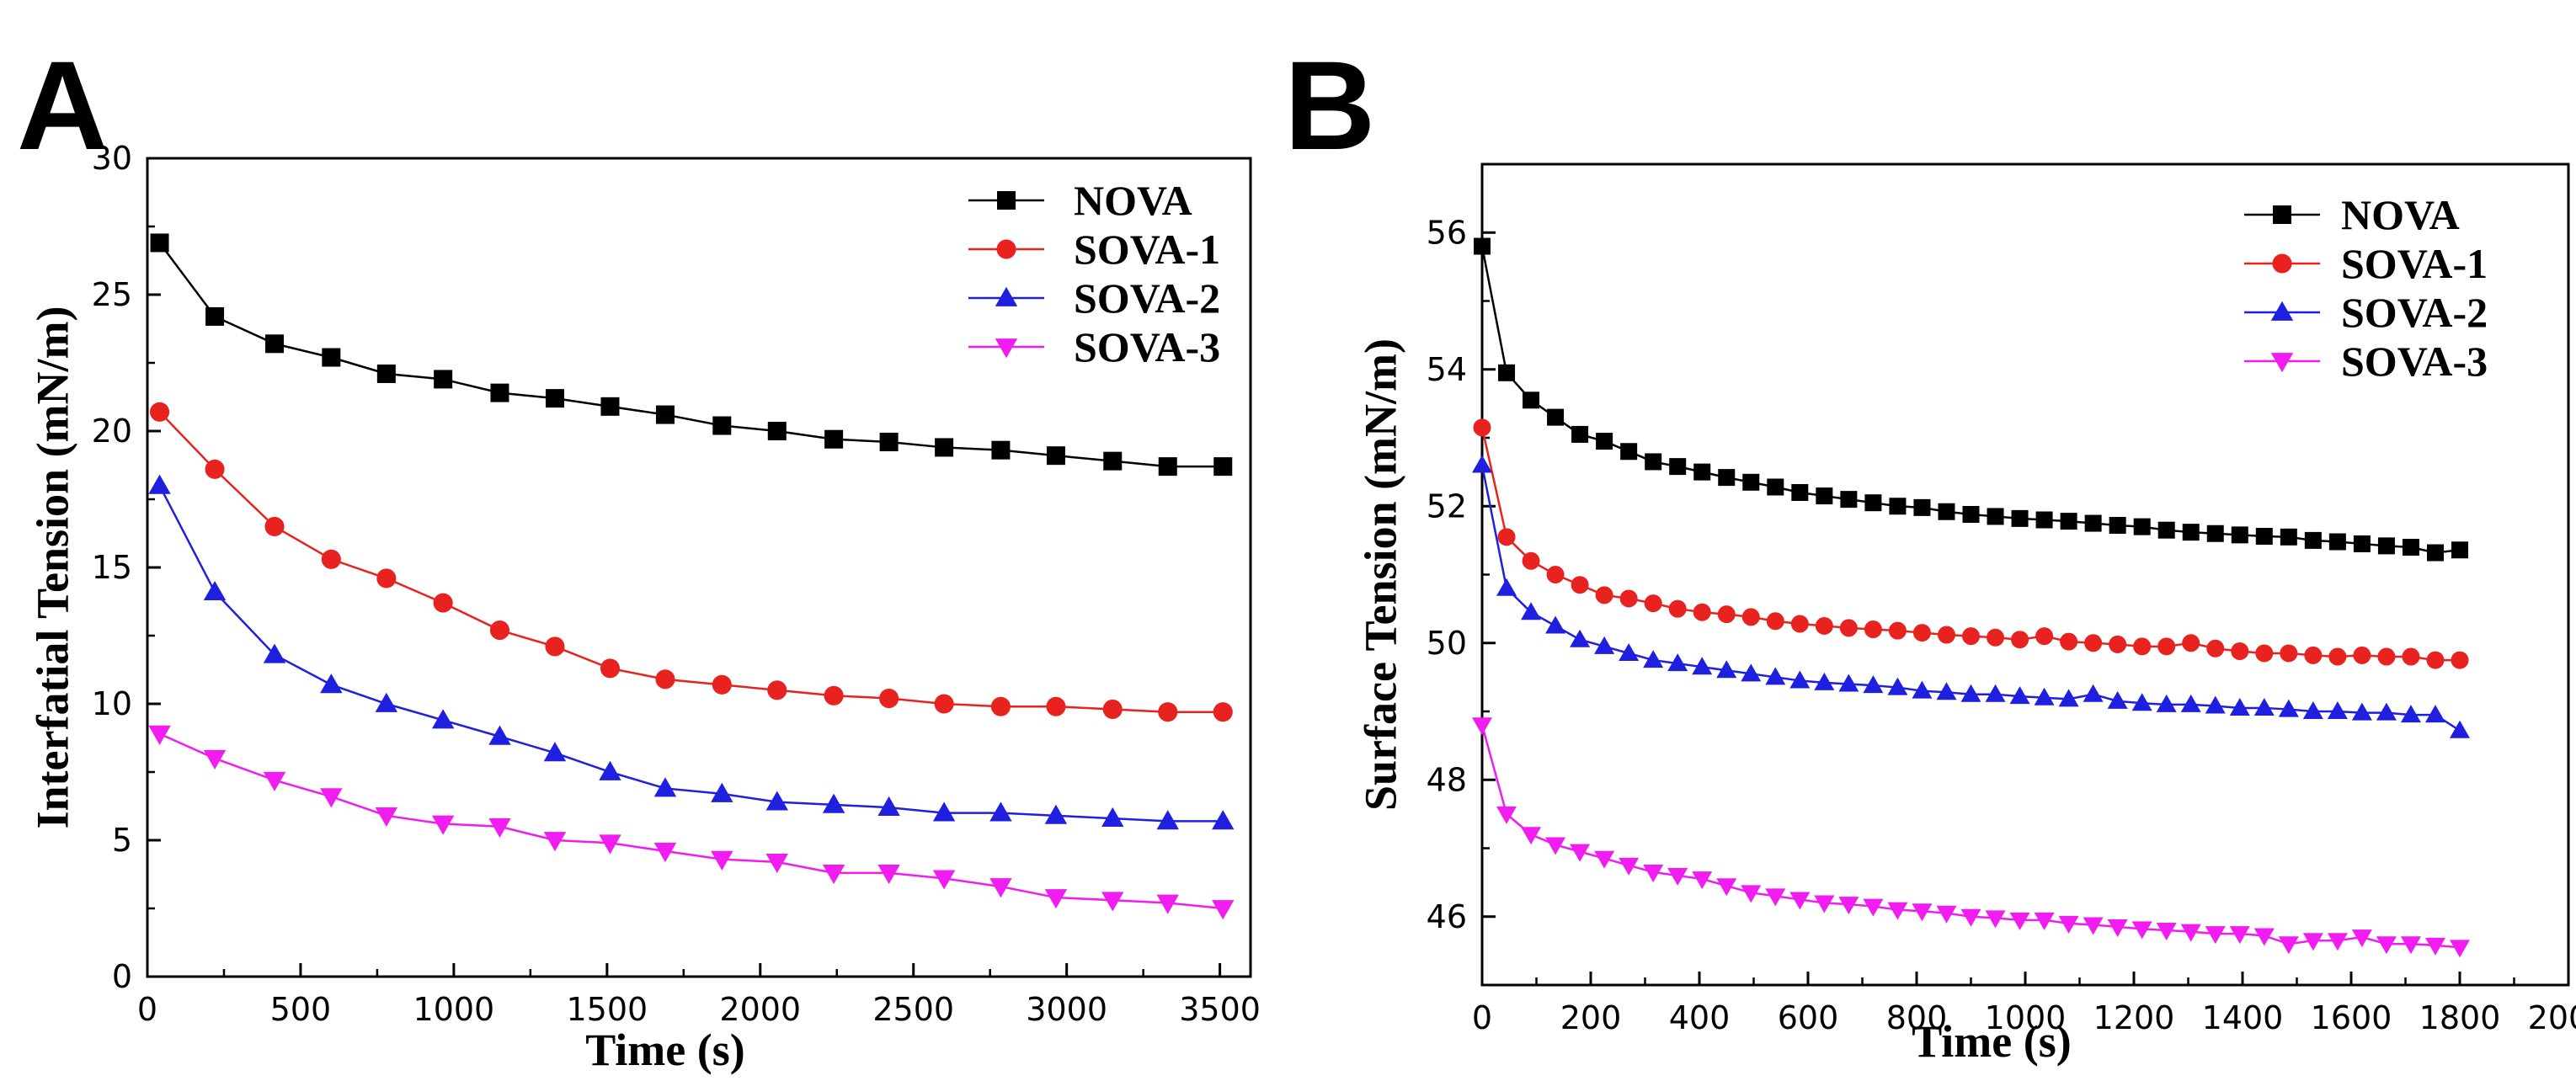 Image resolution: width=2576 pixels, height=1081 pixels. What do you see at coordinates (1447, 232) in the screenshot?
I see `chart-b-y-tick-label: 56` at bounding box center [1447, 232].